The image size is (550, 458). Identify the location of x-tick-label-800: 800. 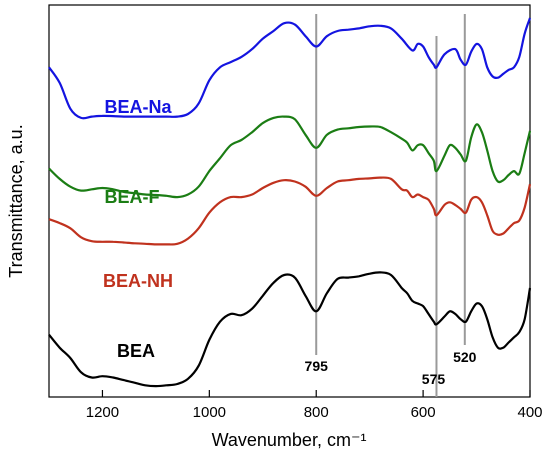
(316, 412).